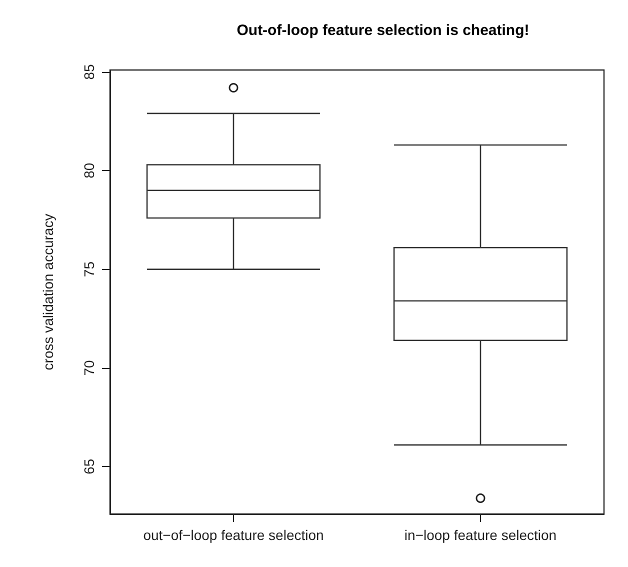 This screenshot has height=567, width=628. What do you see at coordinates (89, 170) in the screenshot?
I see `y-tick-label: 80` at bounding box center [89, 170].